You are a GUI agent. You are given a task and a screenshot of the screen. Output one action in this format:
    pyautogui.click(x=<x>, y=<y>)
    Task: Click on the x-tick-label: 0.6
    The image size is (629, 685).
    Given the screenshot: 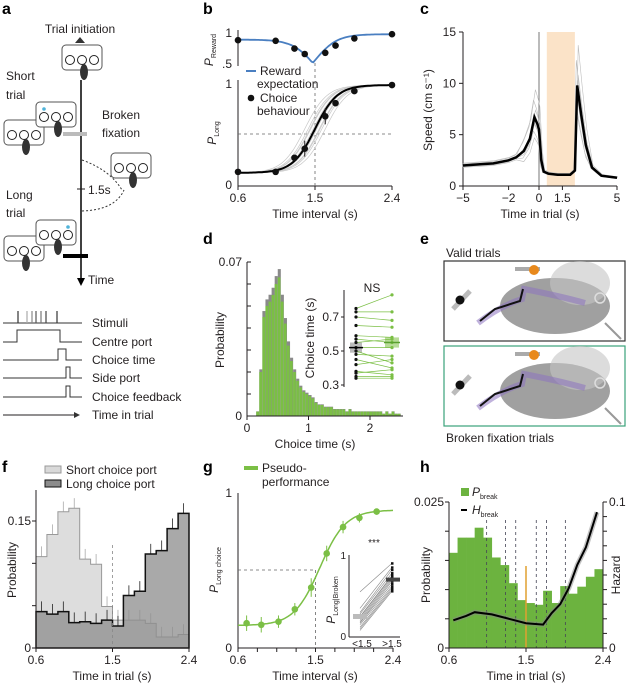 What is the action you would take?
    pyautogui.click(x=36, y=660)
    